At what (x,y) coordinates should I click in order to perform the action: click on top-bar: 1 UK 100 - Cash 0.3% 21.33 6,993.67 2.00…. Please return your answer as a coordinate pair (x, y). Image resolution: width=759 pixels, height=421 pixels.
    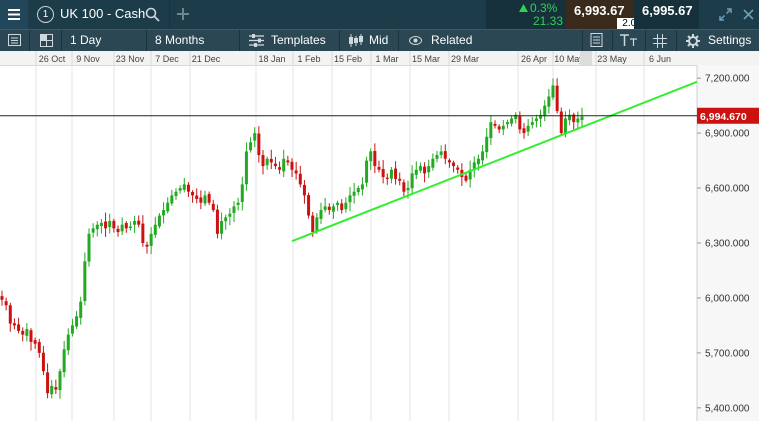
    Looking at the image, I should click on (379, 14).